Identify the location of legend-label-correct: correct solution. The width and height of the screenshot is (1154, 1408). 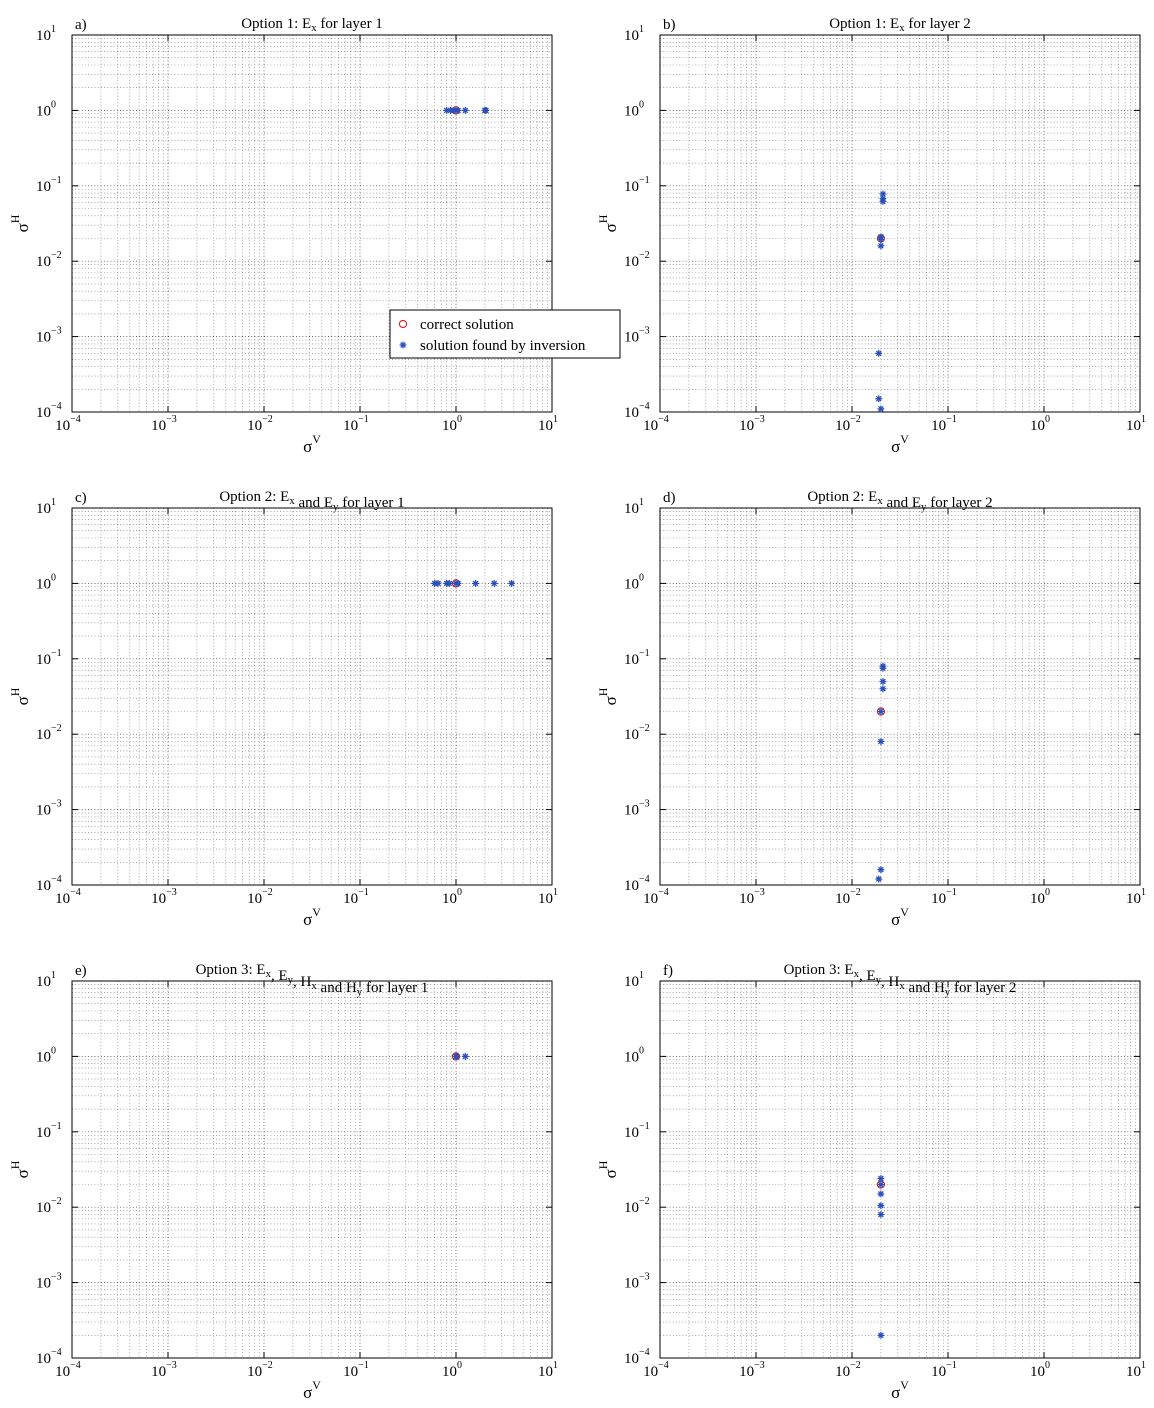
(467, 325).